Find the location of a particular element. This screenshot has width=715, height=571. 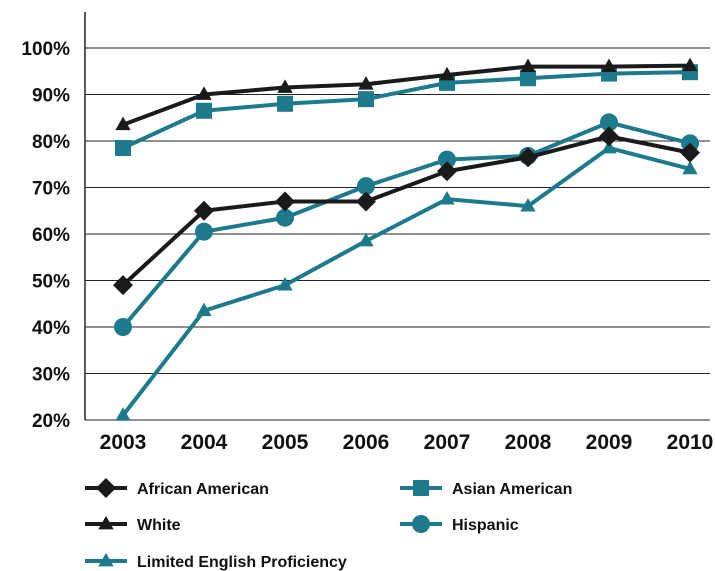

legend-label: Asian American is located at coordinates (512, 489).